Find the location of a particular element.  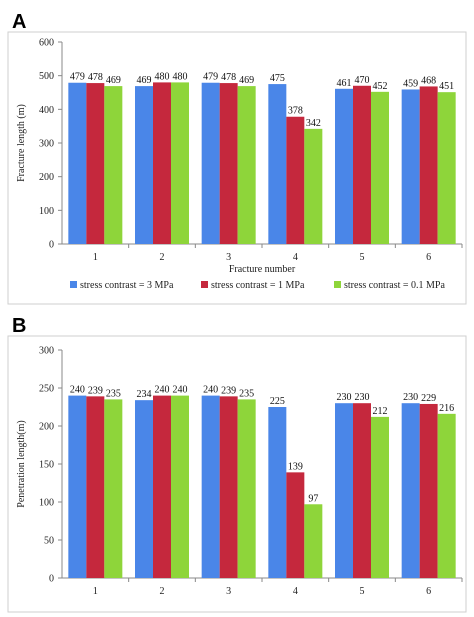

y-tick-label: 0 is located at coordinates (51, 245).